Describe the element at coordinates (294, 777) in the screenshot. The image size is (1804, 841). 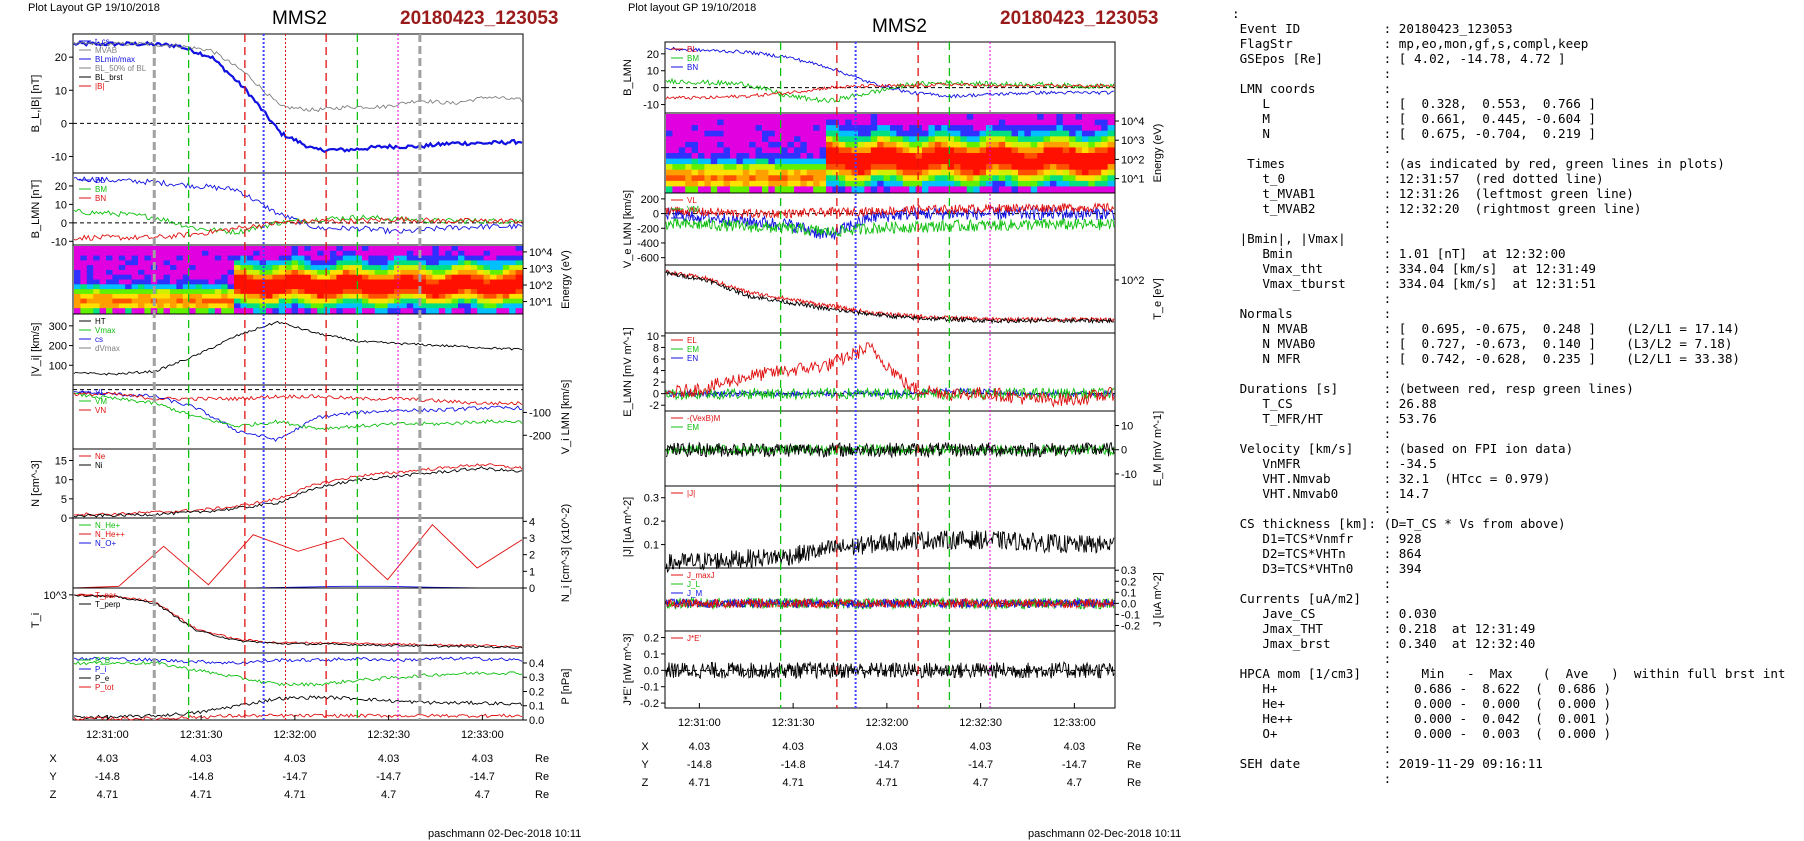
I see `position-value: -14.7` at that location.